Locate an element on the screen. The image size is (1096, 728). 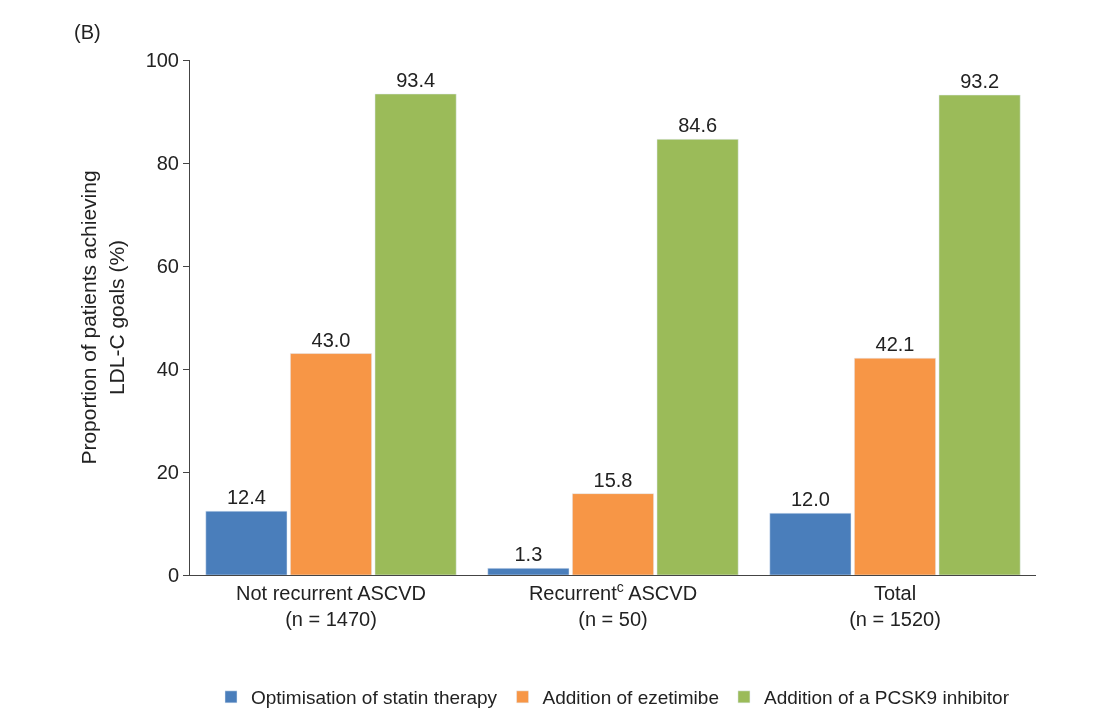
y-tick-label: 0 is located at coordinates (173, 575).